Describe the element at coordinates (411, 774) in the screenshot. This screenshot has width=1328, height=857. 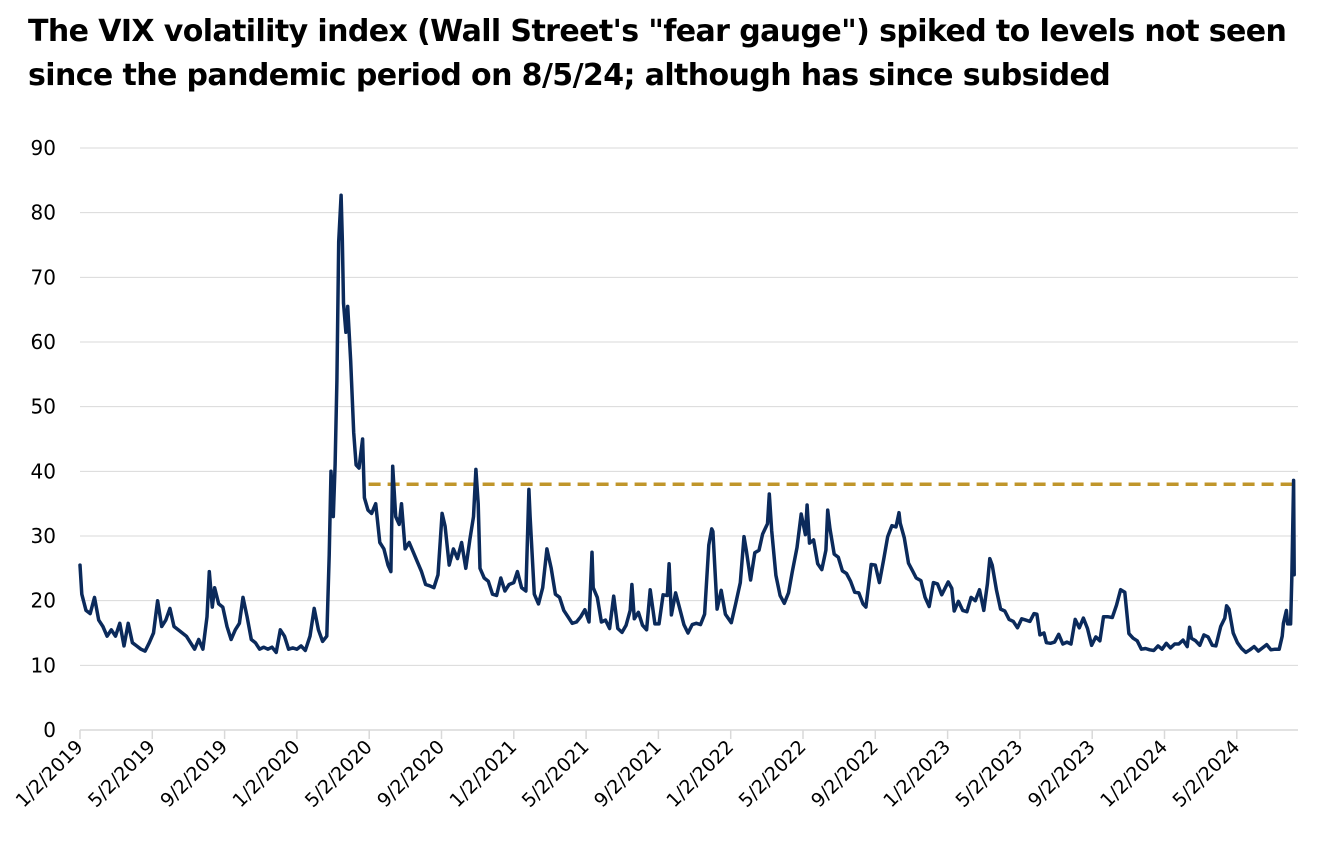
I see `x-tick-label: 9/2/2020` at that location.